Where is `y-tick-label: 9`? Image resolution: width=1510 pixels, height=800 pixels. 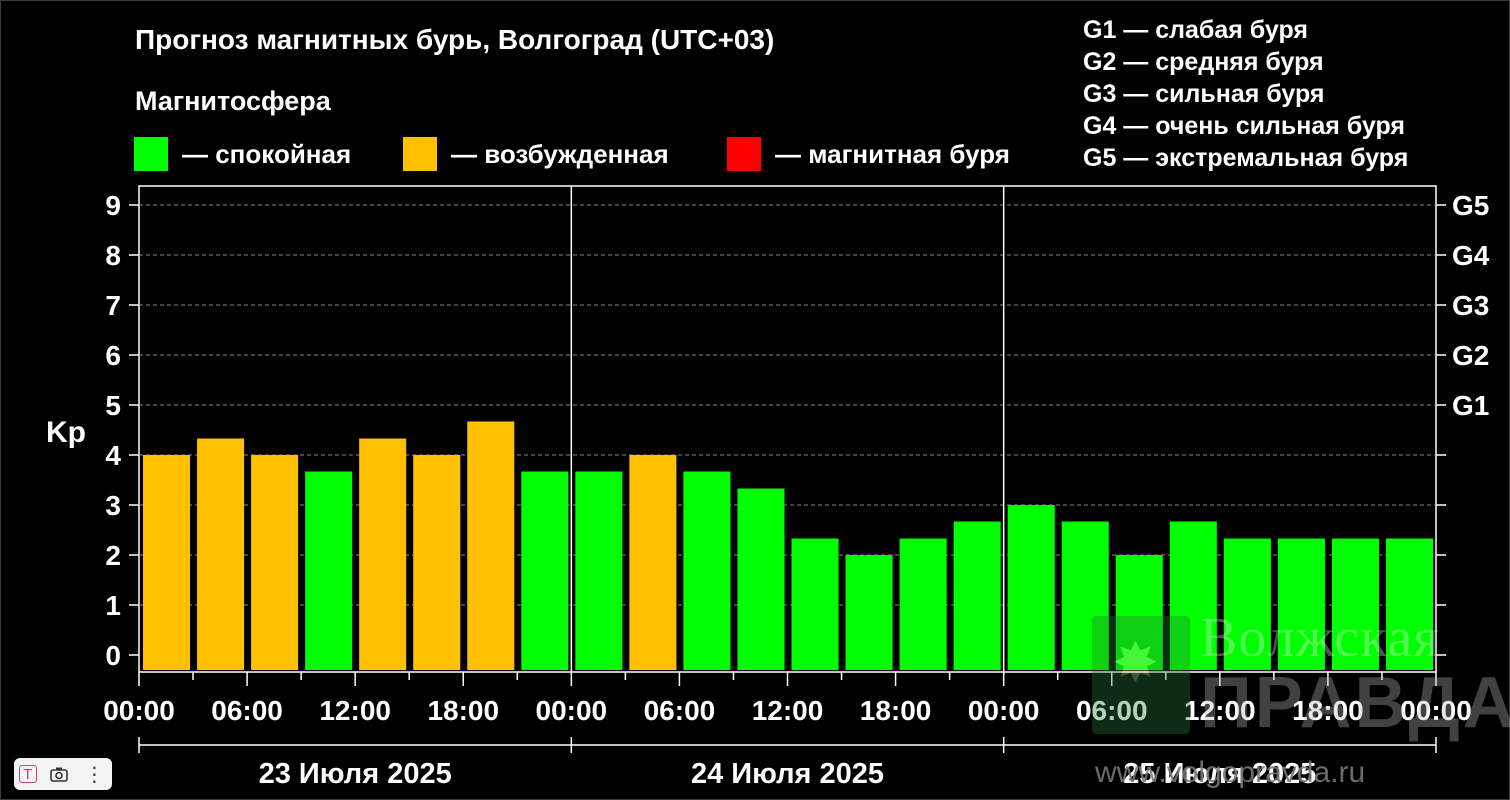 y-tick-label: 9 is located at coordinates (113, 205).